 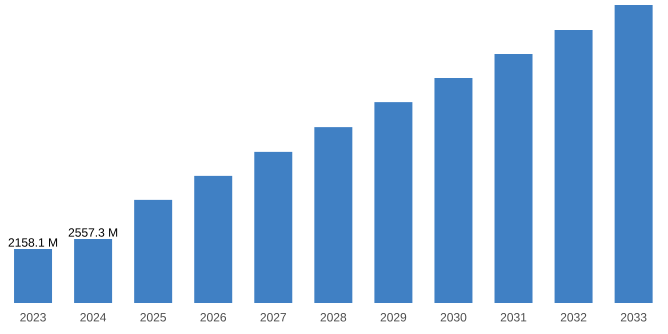 What do you see at coordinates (633, 317) in the screenshot?
I see `x-tick-label: 2033` at bounding box center [633, 317].